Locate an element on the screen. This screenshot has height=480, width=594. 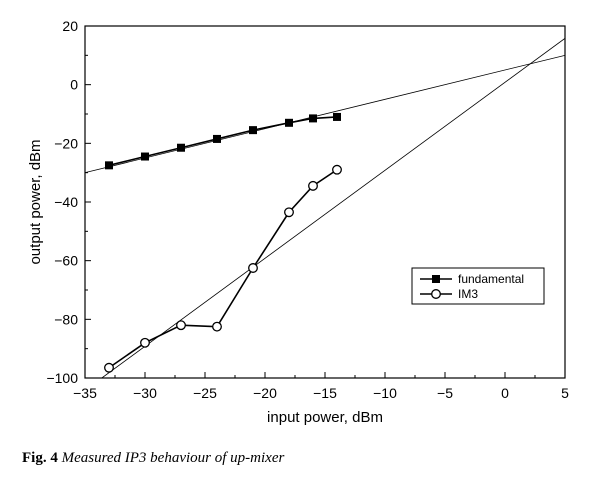
y-tick-label: 0 is located at coordinates (74, 85).